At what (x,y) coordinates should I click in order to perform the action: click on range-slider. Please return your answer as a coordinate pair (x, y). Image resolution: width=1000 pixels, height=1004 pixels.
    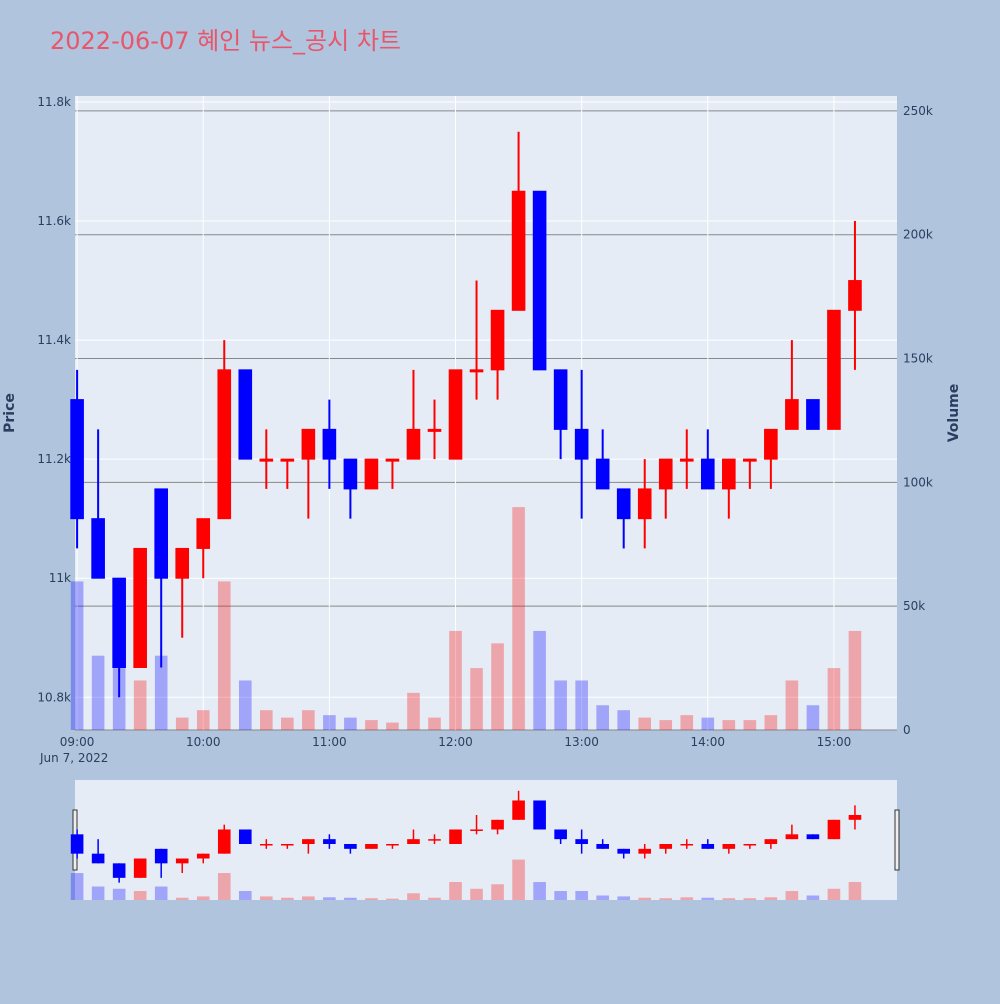
    Looking at the image, I should click on (486, 840).